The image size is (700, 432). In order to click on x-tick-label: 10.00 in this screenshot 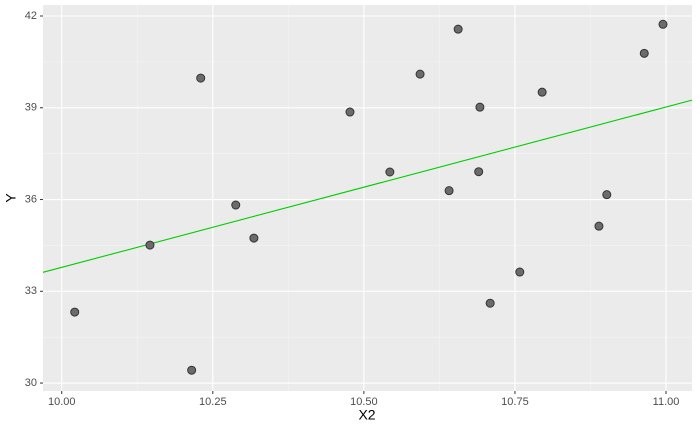, I will do `click(62, 402)`.